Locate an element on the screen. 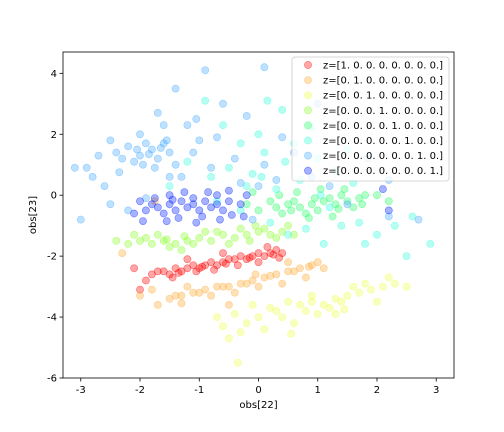 The image size is (504, 432). x-tick-label: 2 is located at coordinates (377, 390).